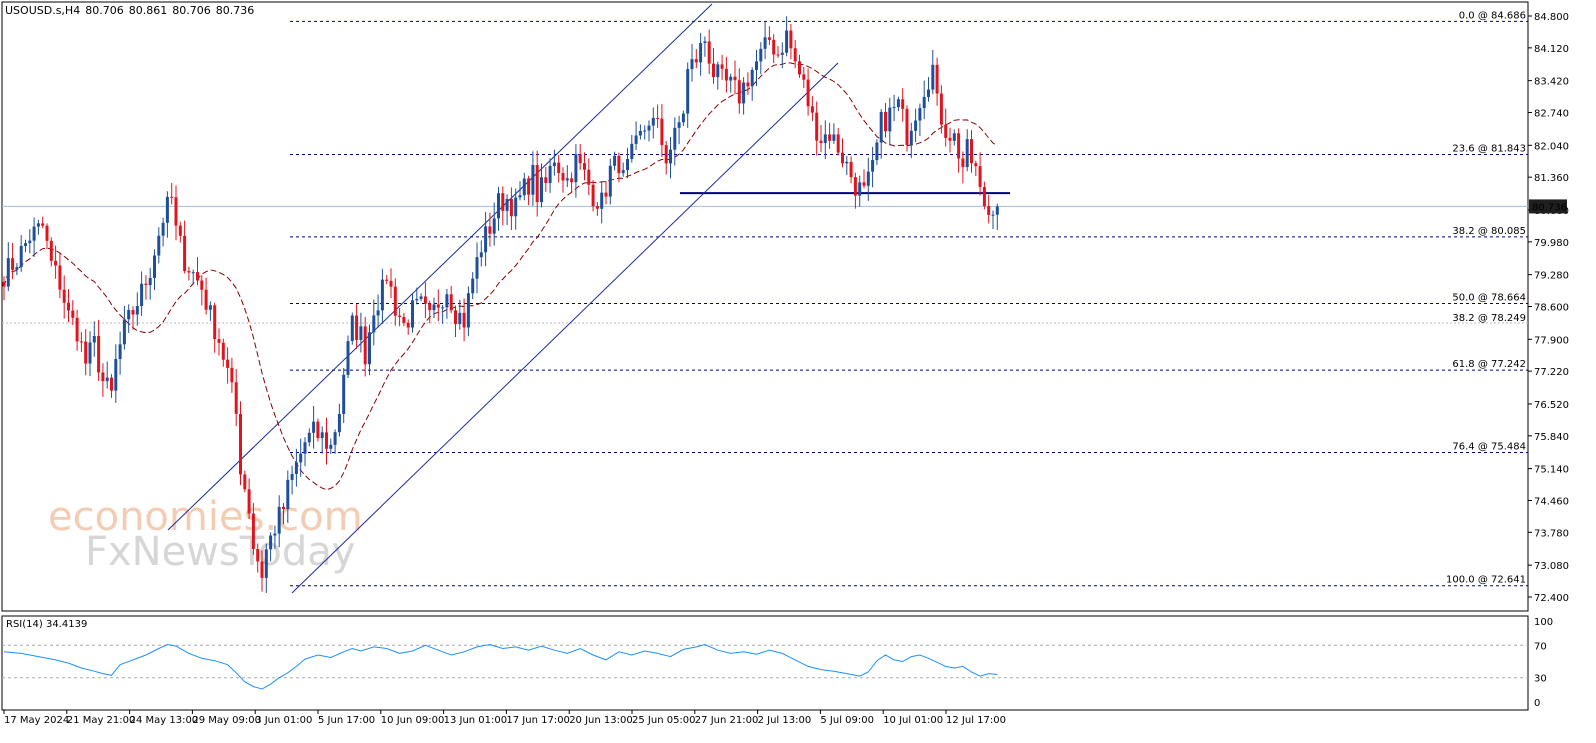 The width and height of the screenshot is (1596, 743). What do you see at coordinates (847, 720) in the screenshot?
I see `time-tick-label: 5 Jul 09:00` at bounding box center [847, 720].